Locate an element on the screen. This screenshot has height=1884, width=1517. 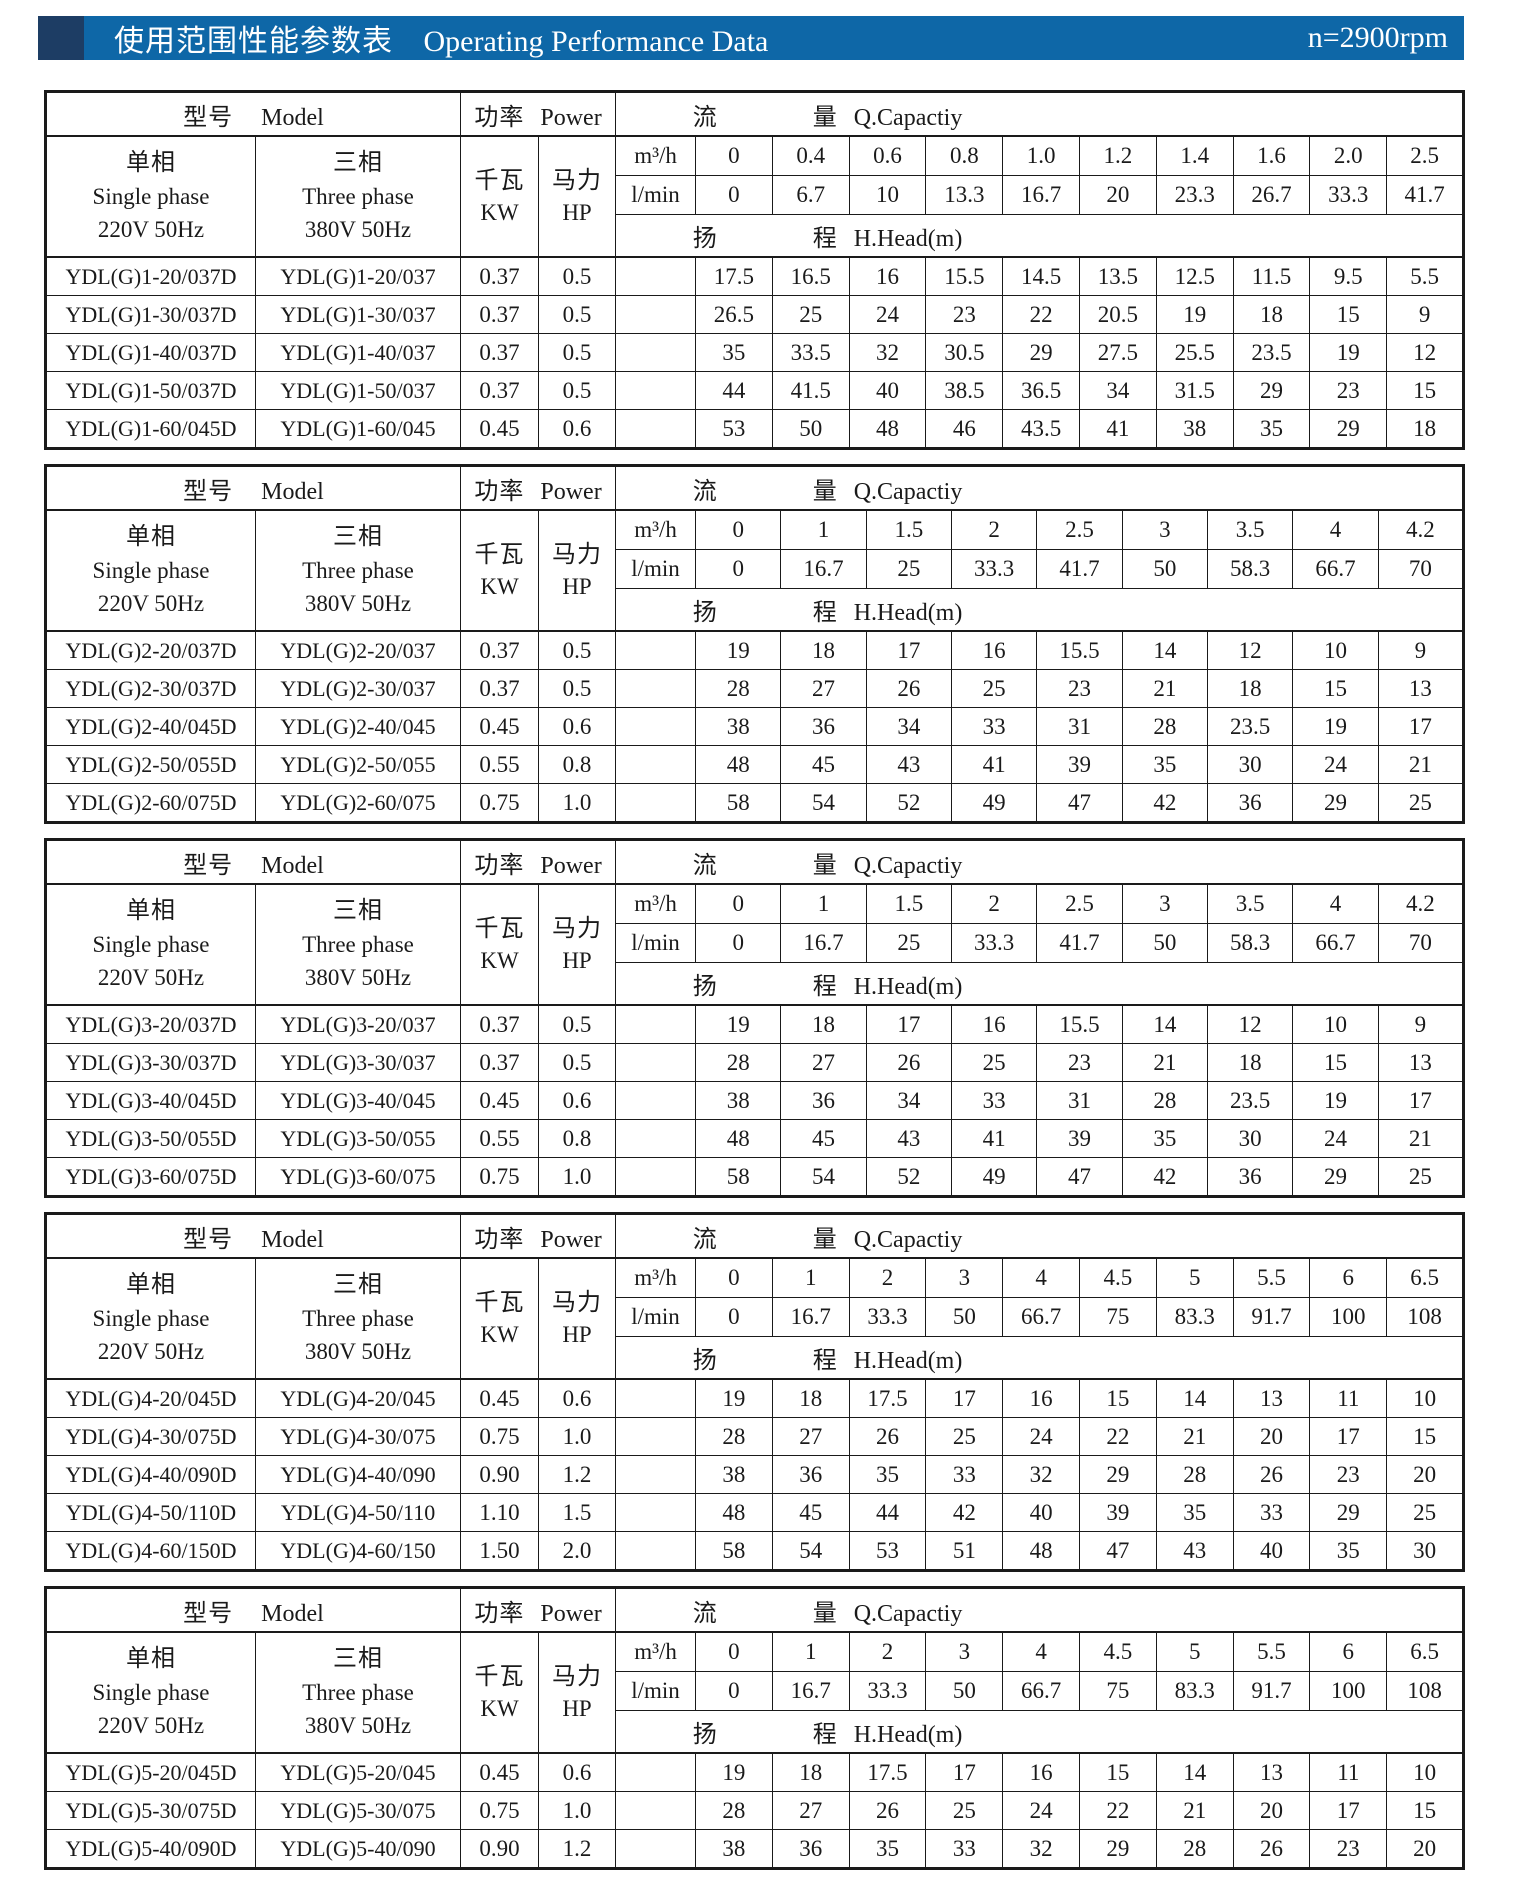
head-value: 35 is located at coordinates (734, 352).